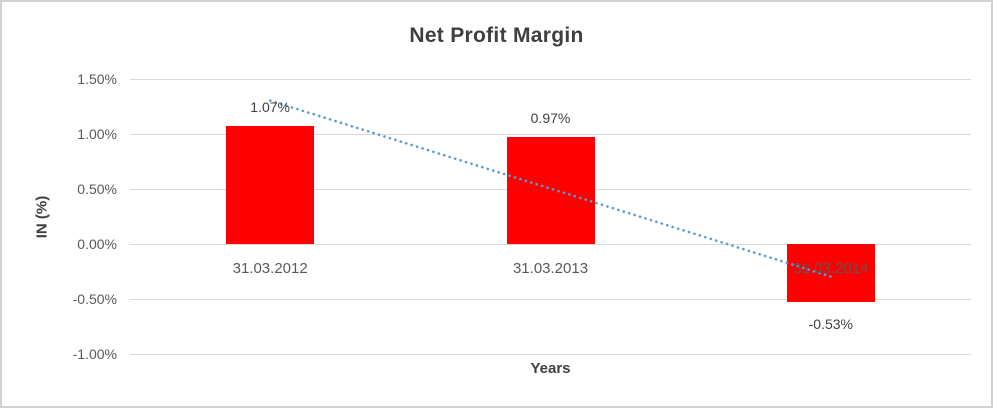 The height and width of the screenshot is (408, 993). I want to click on y-axis-tick-label: -0.50%, so click(94, 299).